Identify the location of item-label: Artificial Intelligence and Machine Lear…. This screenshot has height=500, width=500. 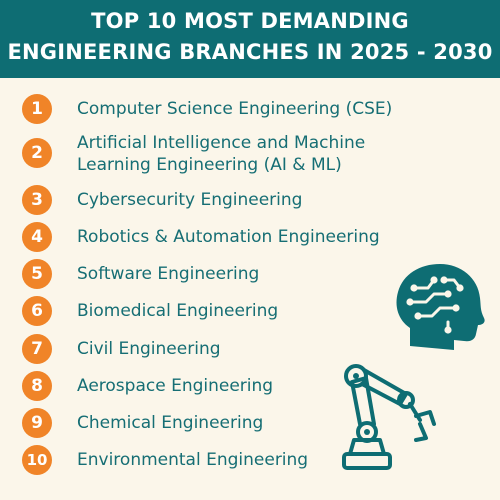
(221, 154).